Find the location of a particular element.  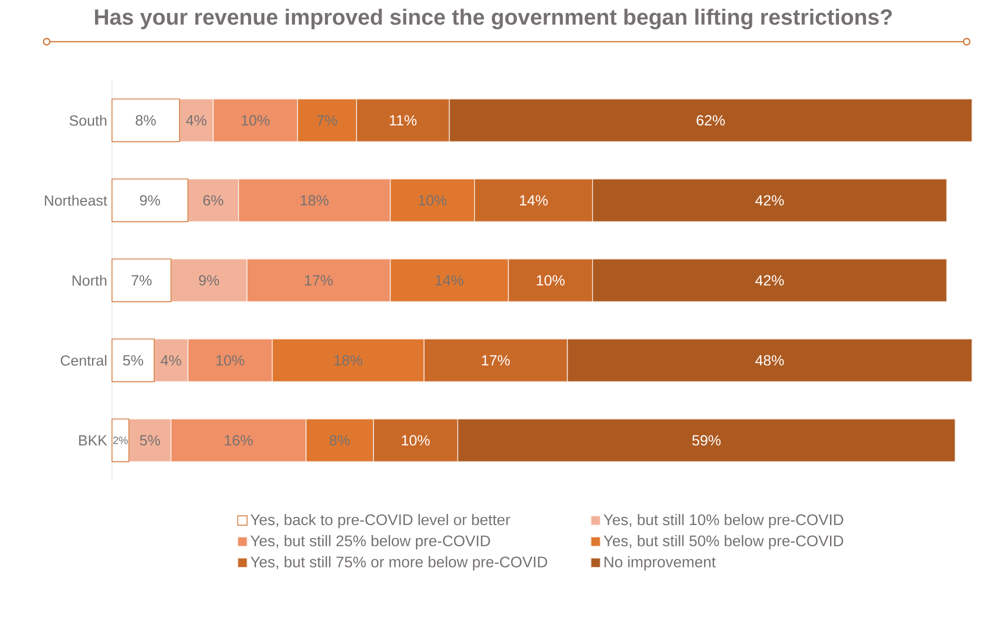

y-tick-label: South is located at coordinates (88, 120).